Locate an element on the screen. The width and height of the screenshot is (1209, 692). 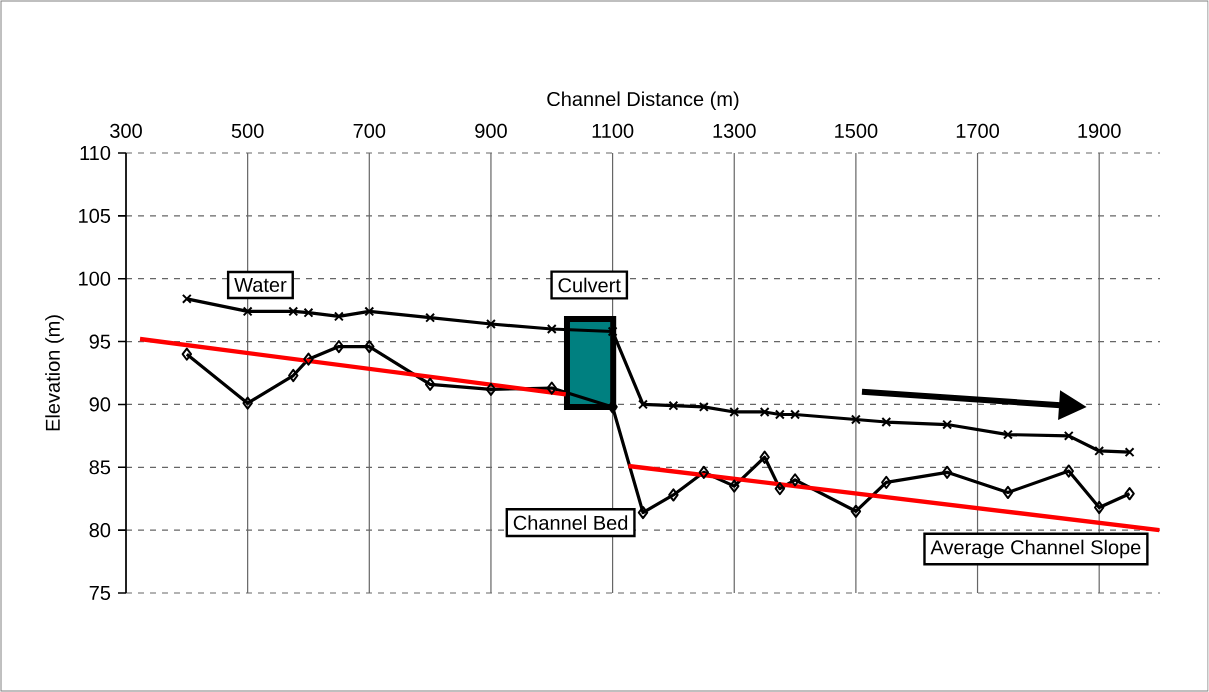
y-tick-label: 80 is located at coordinates (100, 530).